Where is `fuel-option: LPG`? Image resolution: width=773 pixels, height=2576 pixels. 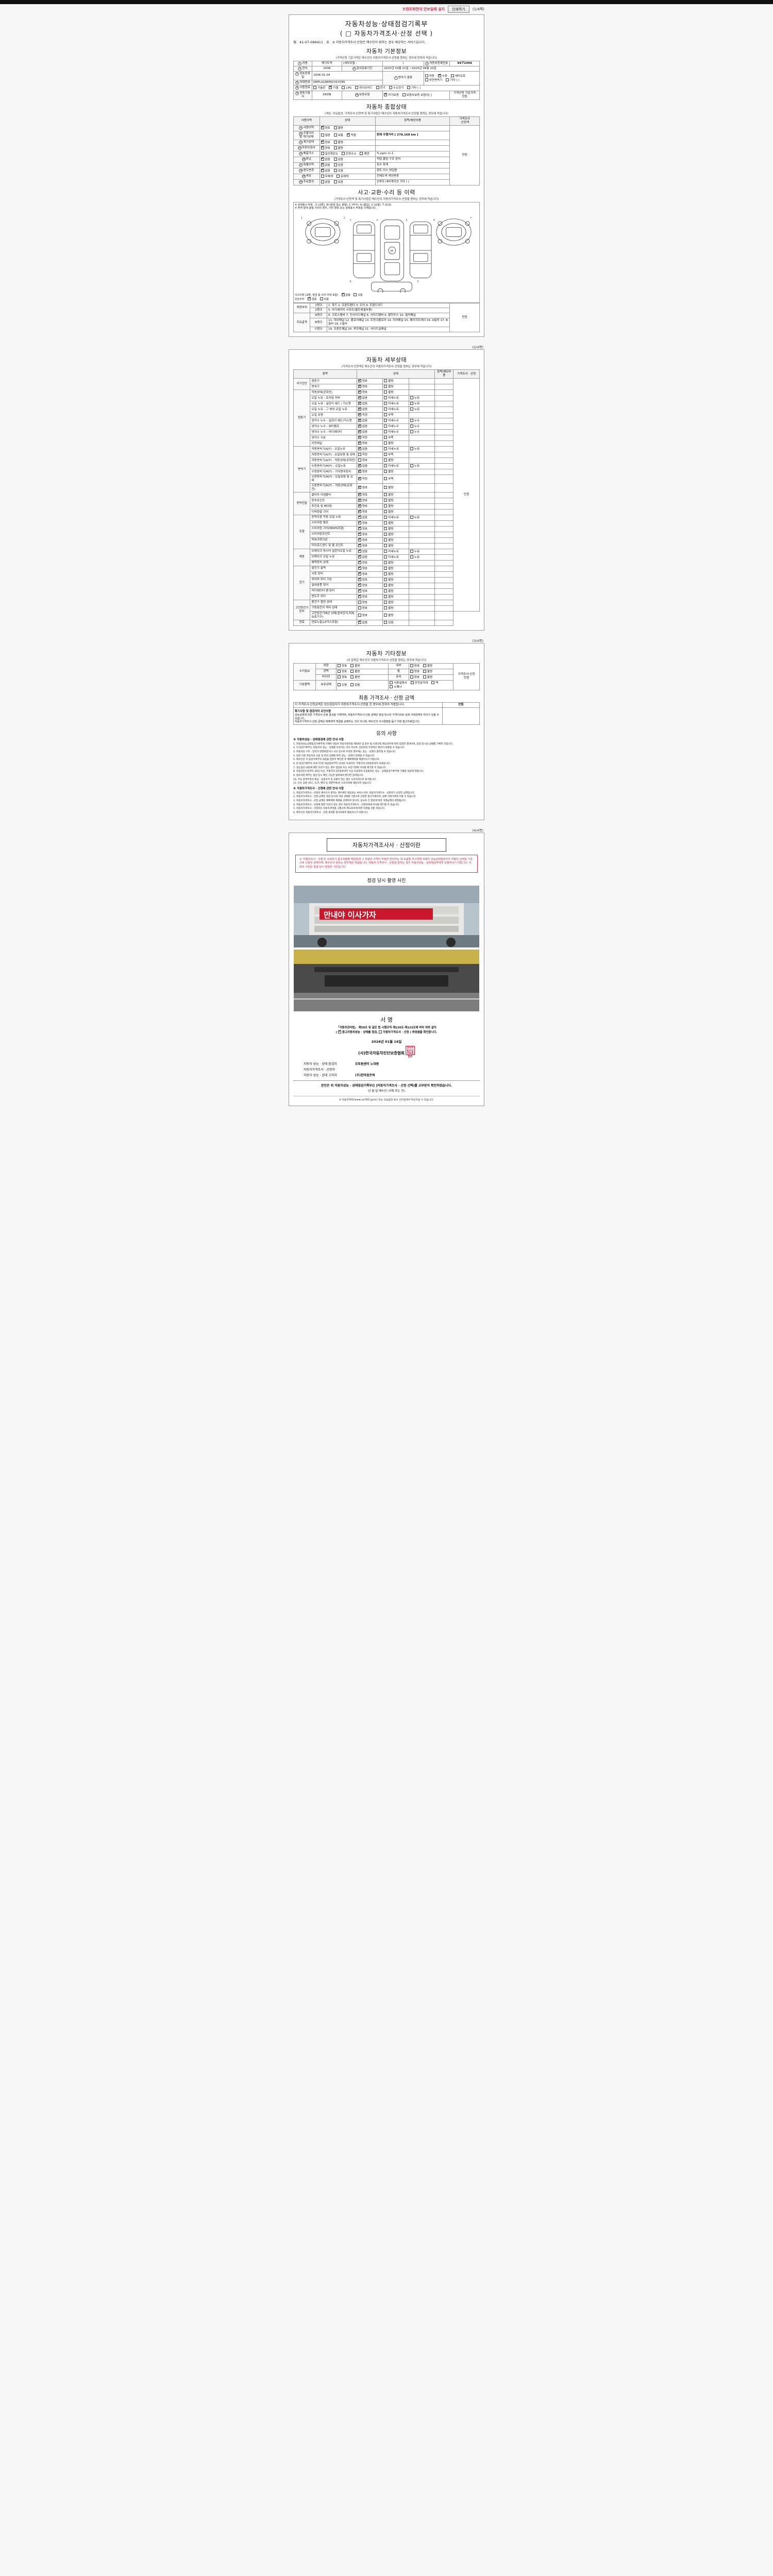
fuel-option: LPG is located at coordinates (346, 88).